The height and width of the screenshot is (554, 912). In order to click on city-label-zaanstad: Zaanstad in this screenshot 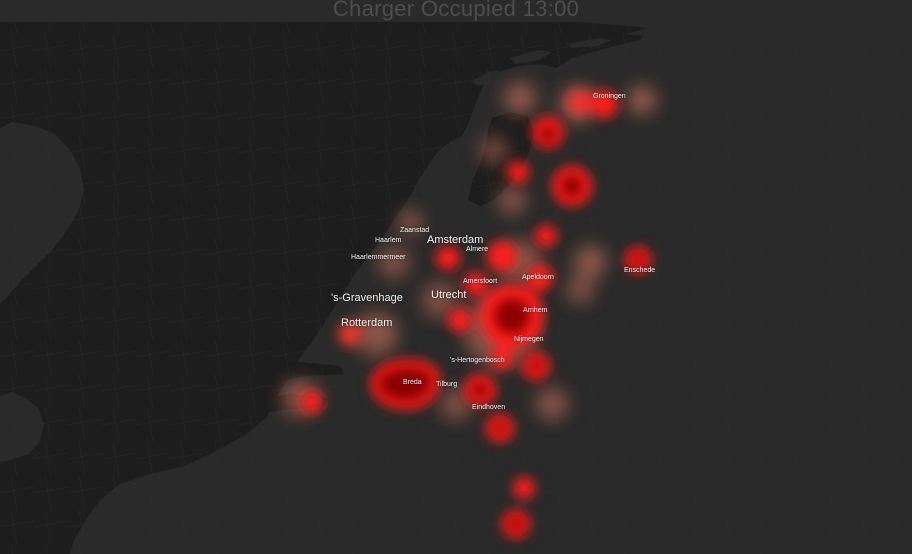, I will do `click(415, 230)`.